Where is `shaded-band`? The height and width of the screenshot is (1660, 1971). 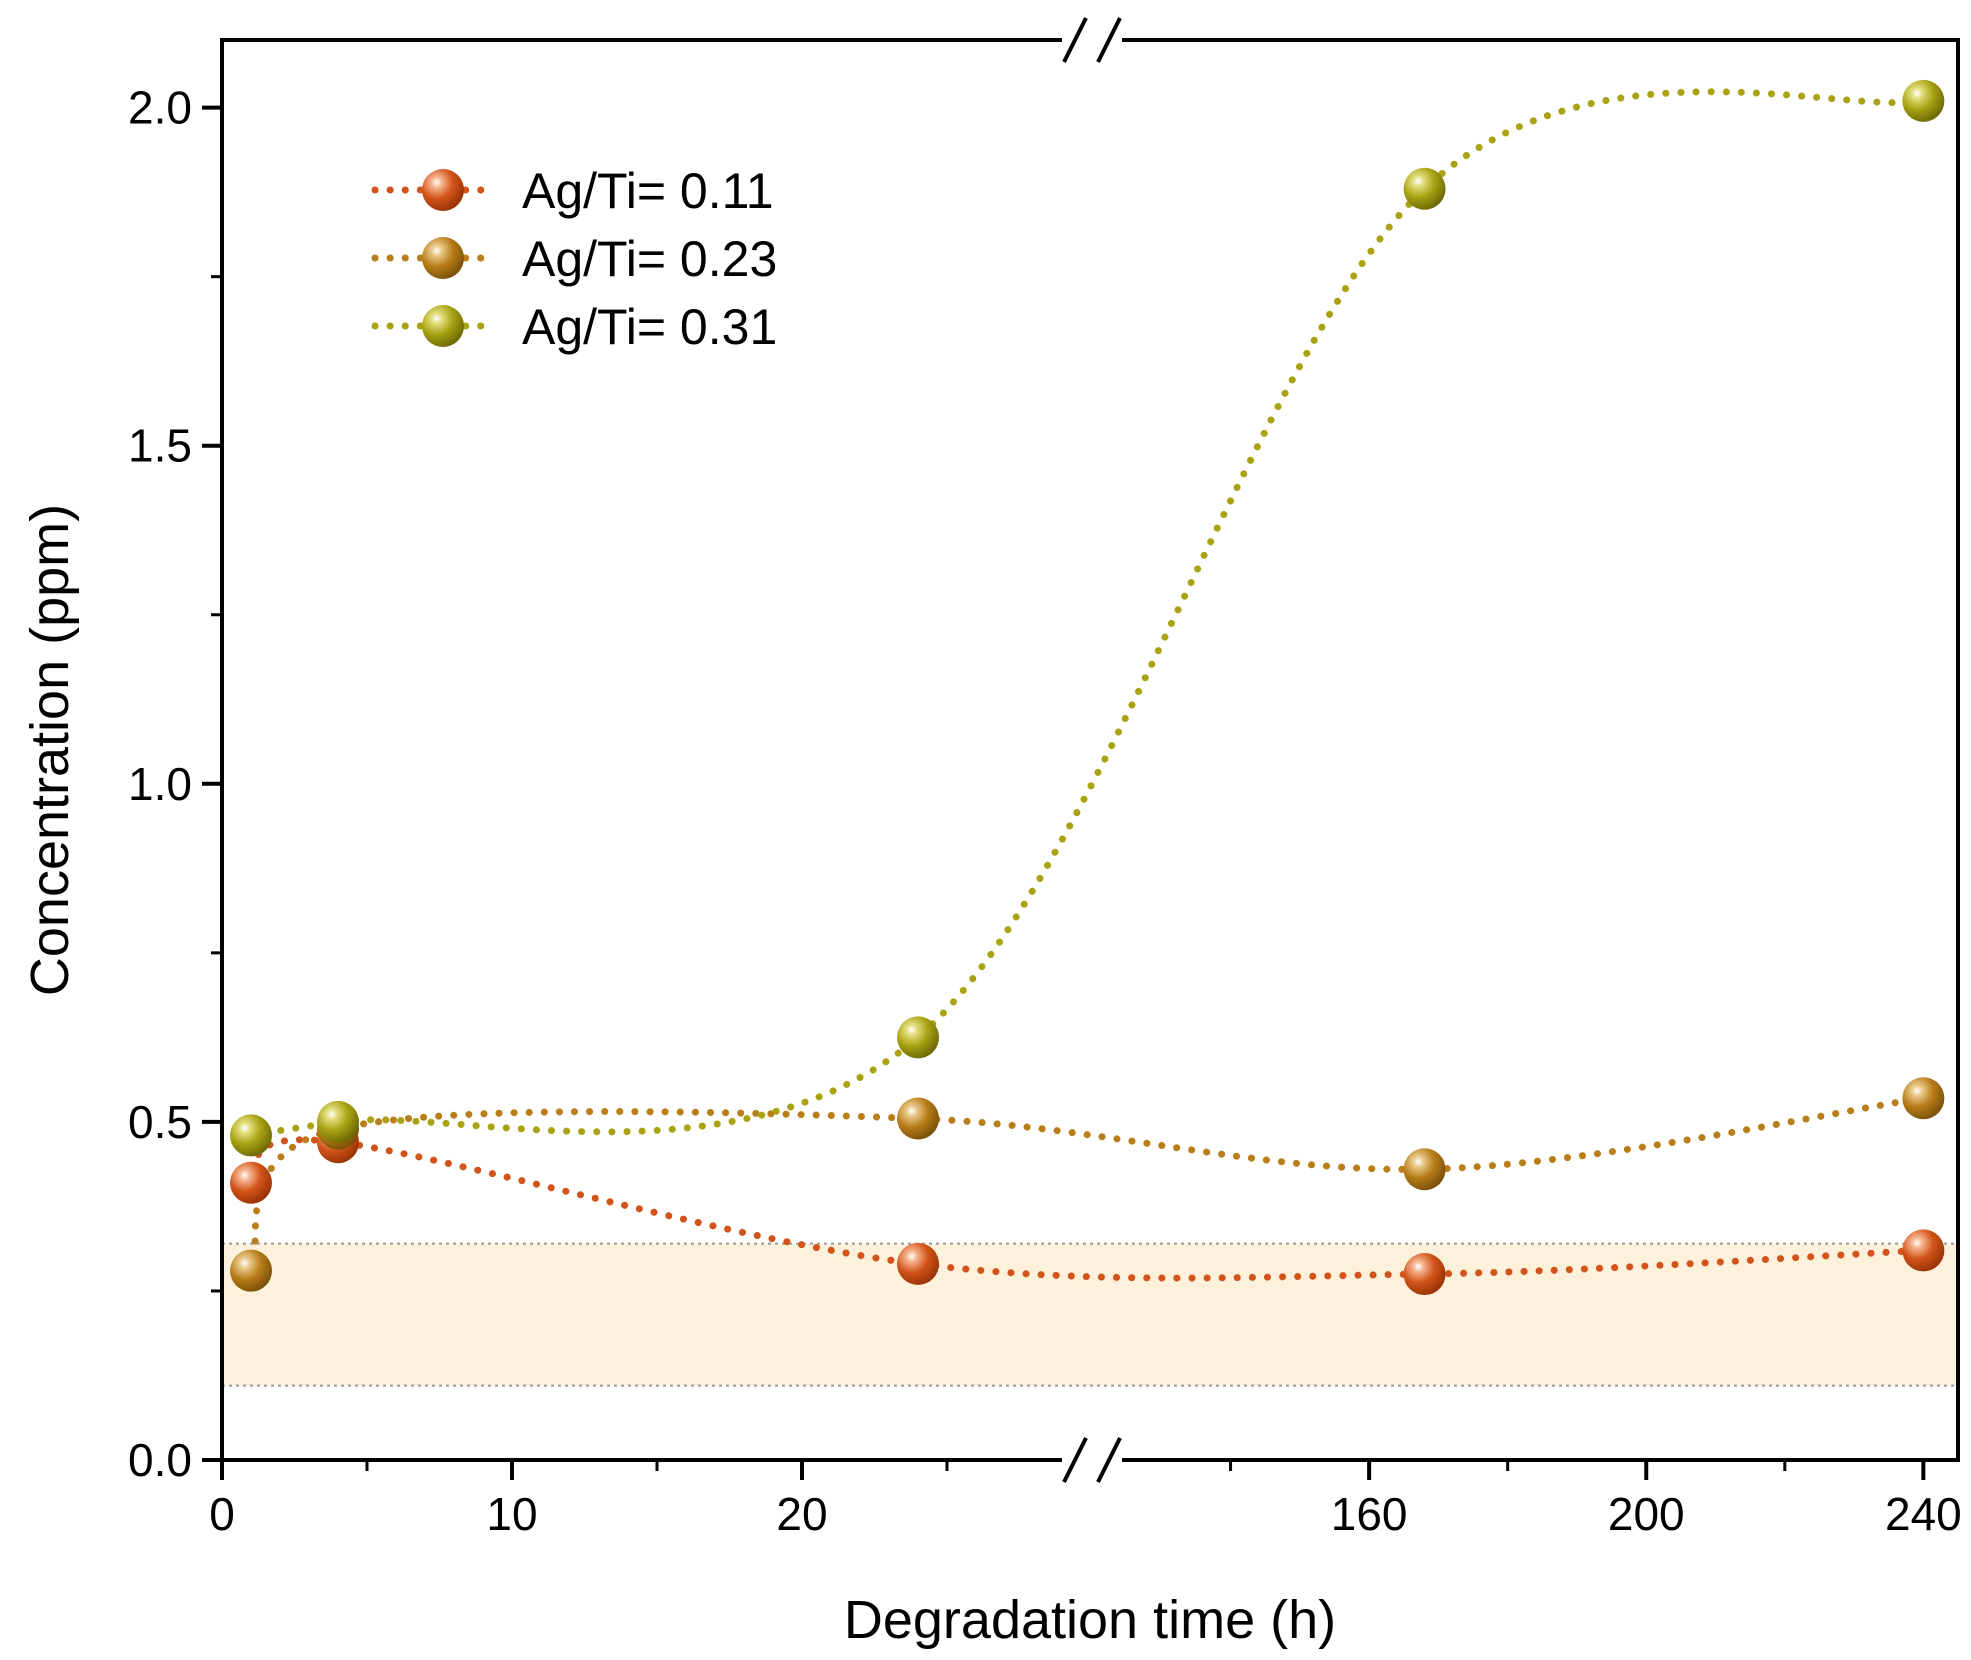
shaded-band is located at coordinates (1090, 1314).